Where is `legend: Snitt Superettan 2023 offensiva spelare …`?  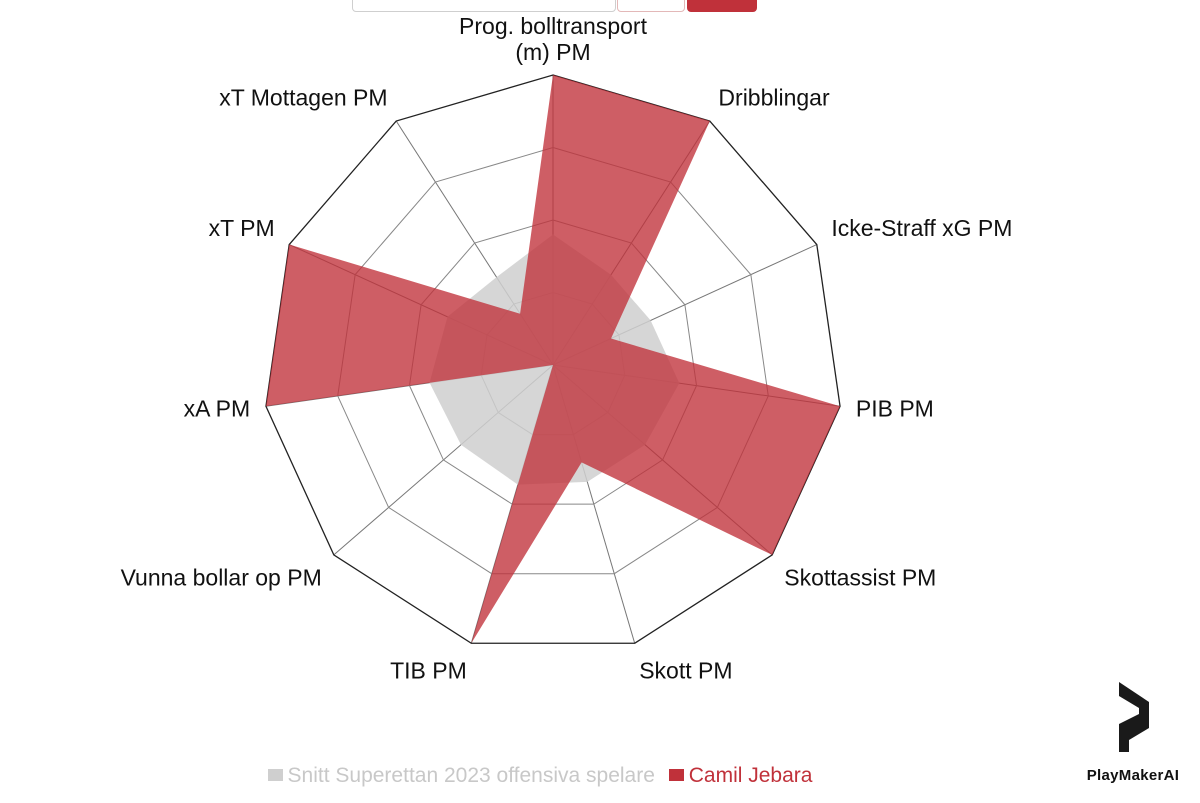 legend: Snitt Superettan 2023 offensiva spelare … is located at coordinates (540, 776).